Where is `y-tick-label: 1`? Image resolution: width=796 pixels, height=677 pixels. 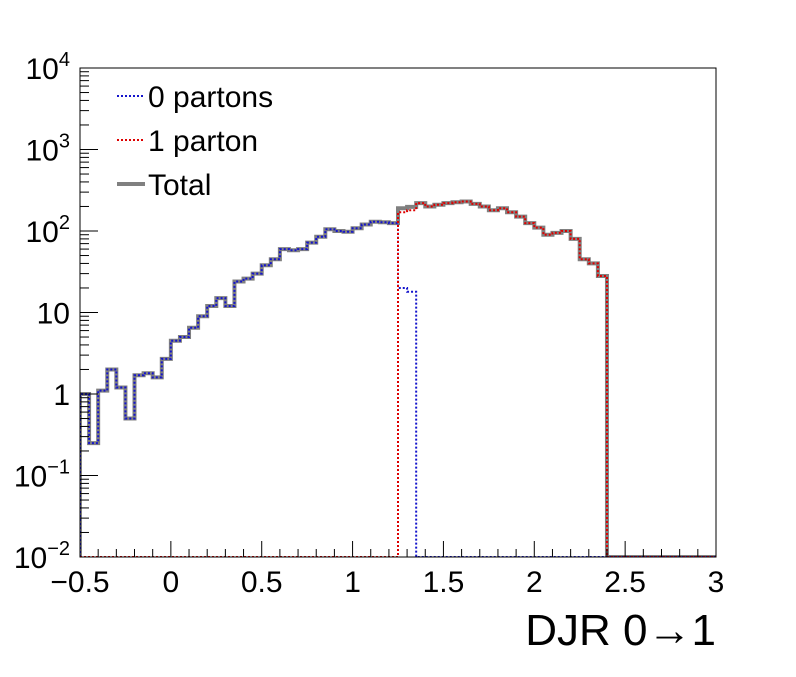
y-tick-label: 1 is located at coordinates (61, 395).